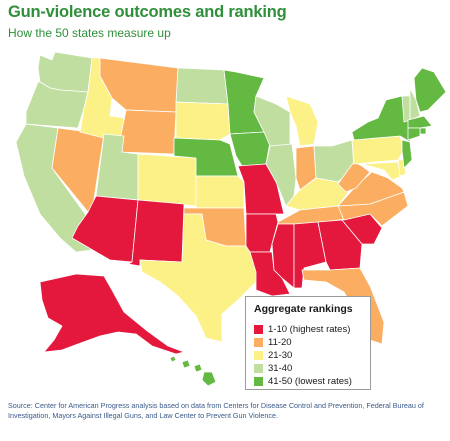  I want to click on state-HI, so click(193, 371).